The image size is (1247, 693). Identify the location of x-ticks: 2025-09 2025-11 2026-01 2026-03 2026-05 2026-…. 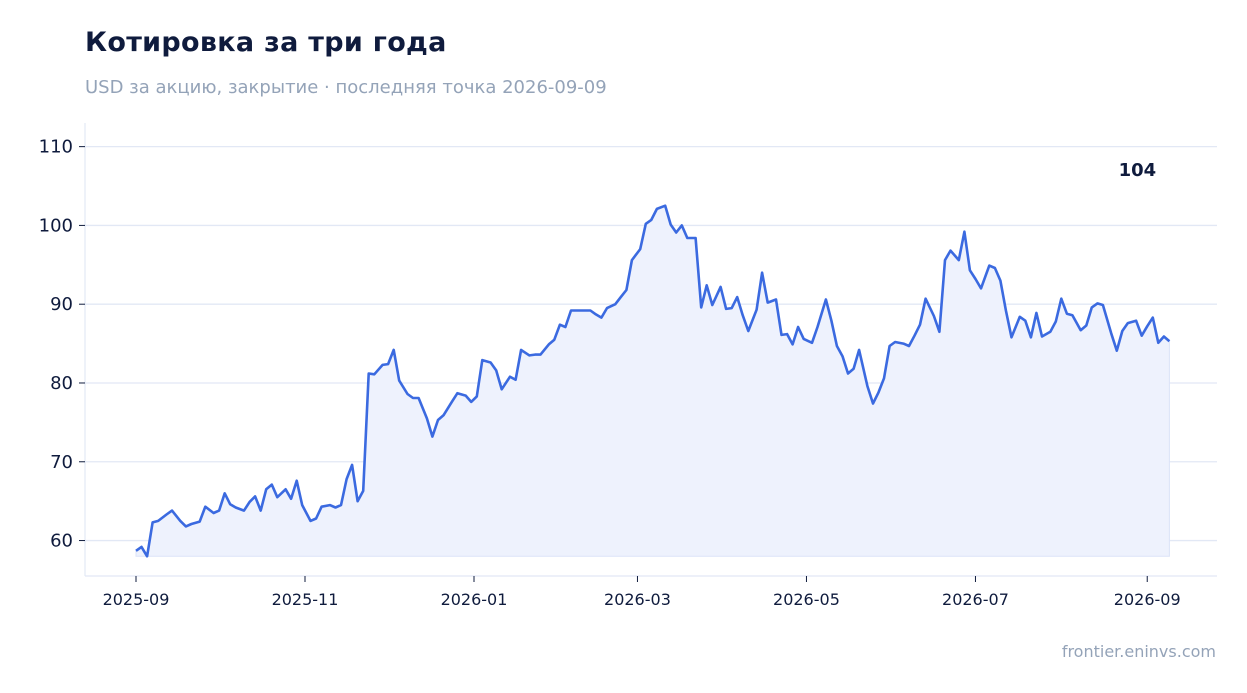
(642, 592).